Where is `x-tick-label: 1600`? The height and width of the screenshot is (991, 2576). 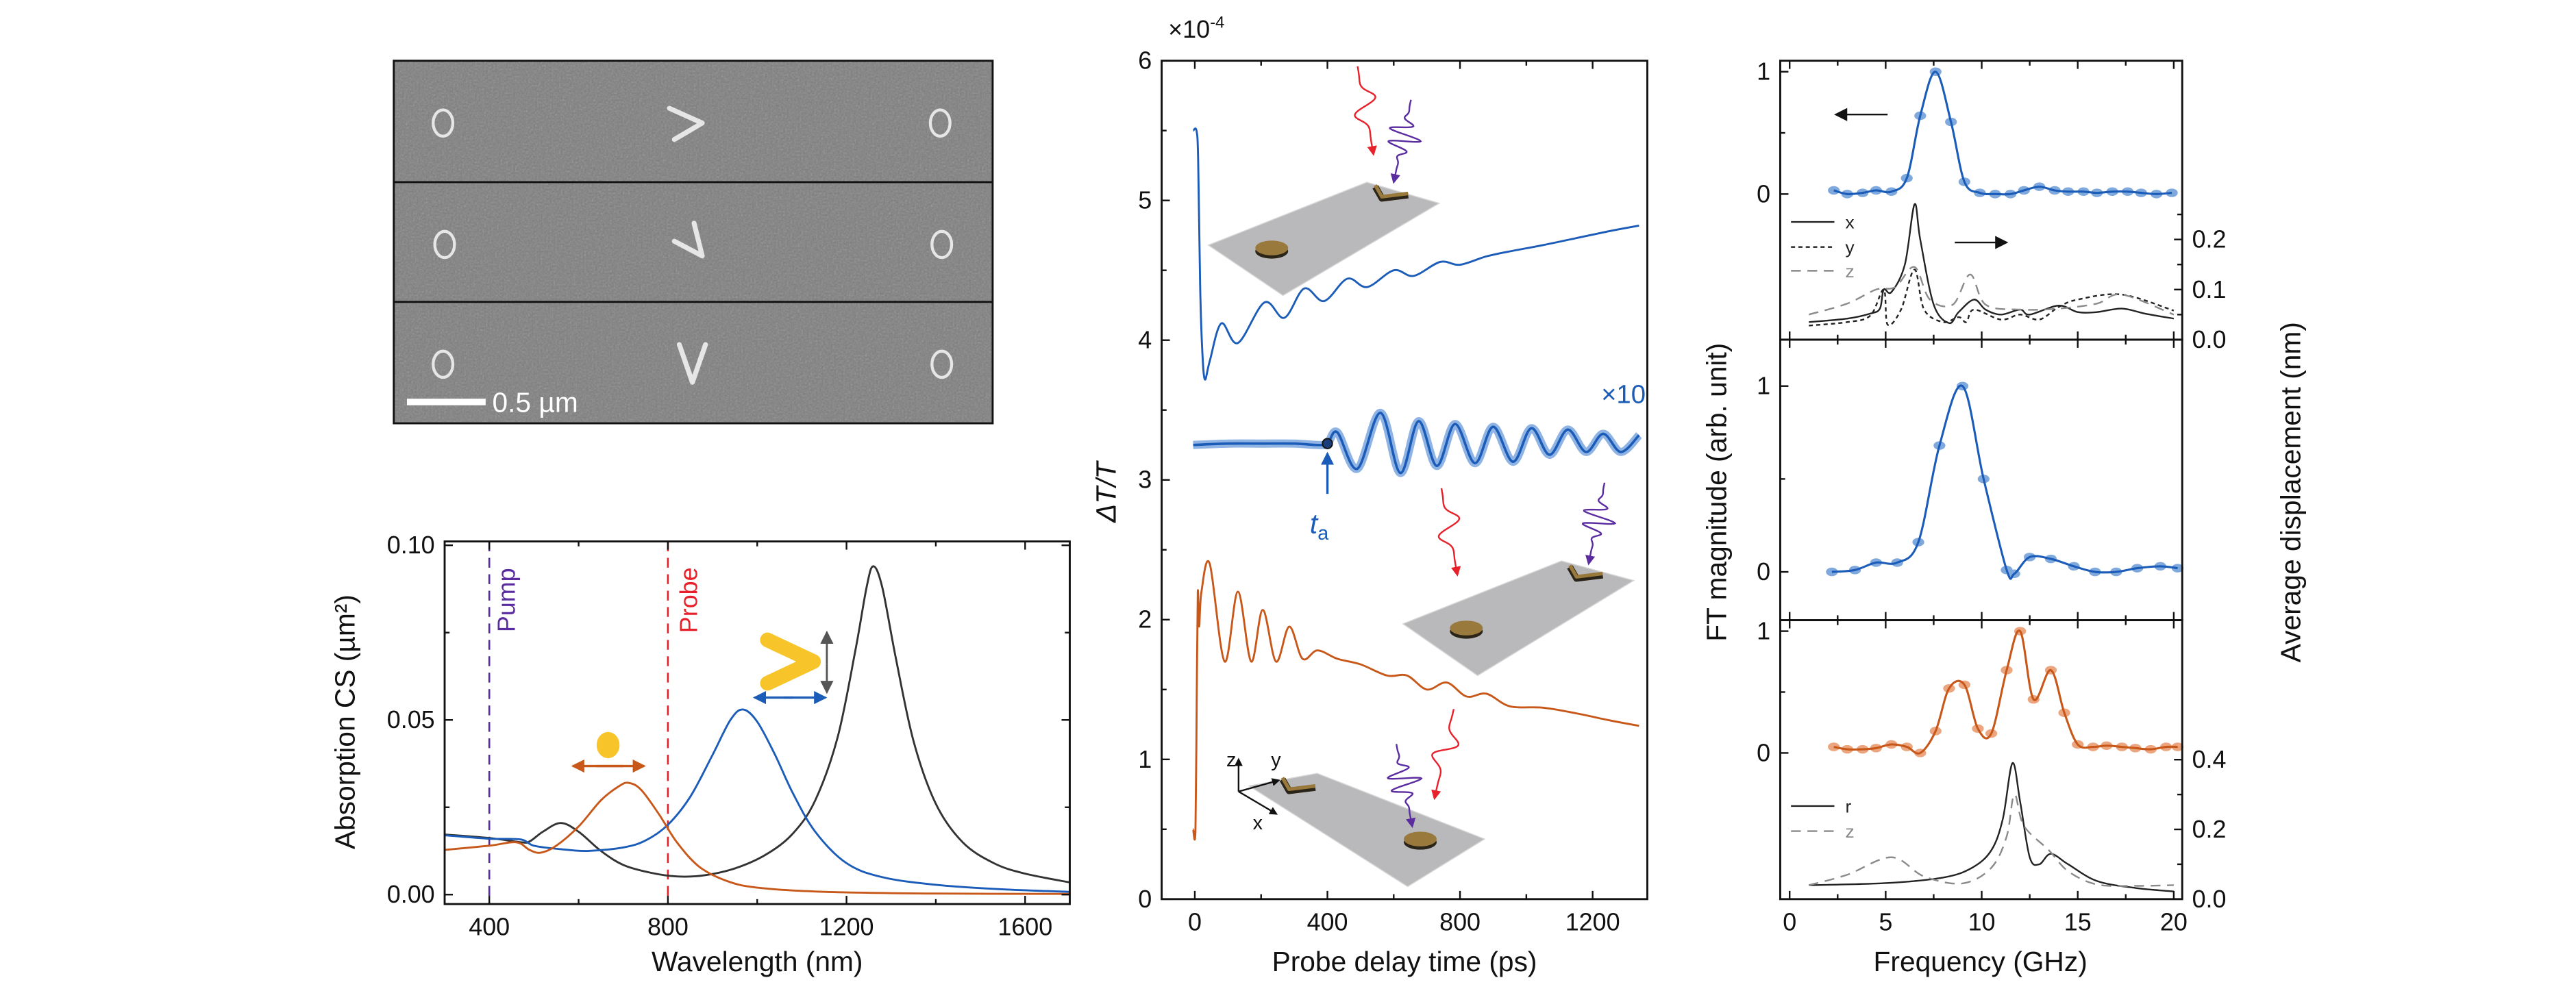
x-tick-label: 1600 is located at coordinates (1025, 927).